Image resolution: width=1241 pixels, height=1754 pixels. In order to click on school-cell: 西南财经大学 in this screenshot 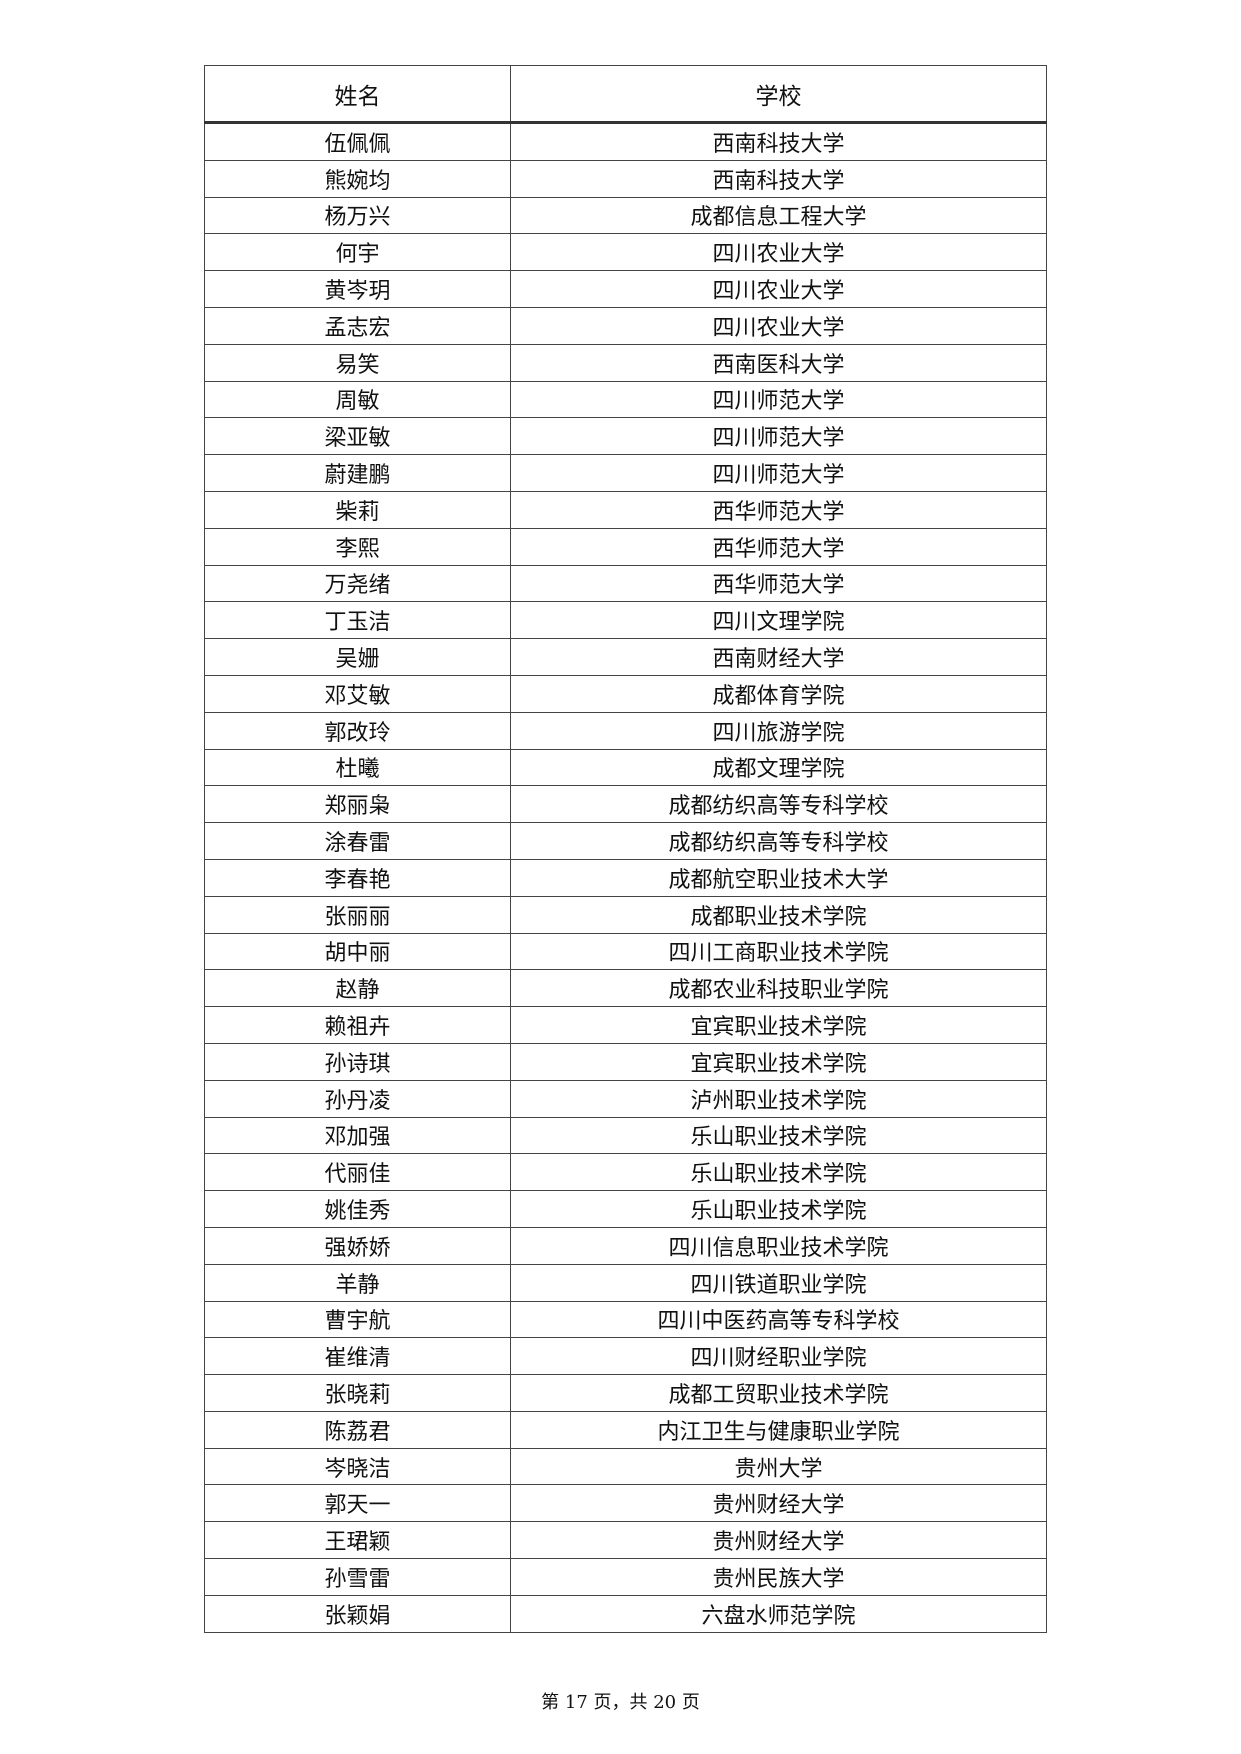, I will do `click(778, 657)`.